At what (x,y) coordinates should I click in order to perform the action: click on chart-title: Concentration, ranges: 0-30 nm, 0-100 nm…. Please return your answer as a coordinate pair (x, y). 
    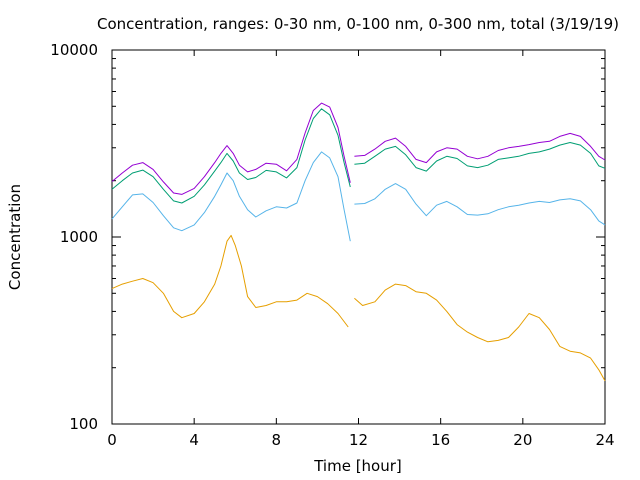
    Looking at the image, I should click on (358, 24).